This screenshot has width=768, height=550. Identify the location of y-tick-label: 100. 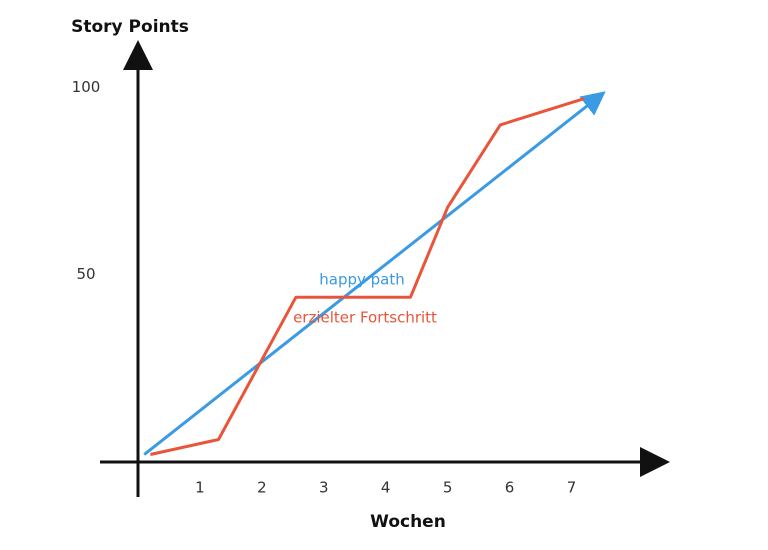
(86, 87).